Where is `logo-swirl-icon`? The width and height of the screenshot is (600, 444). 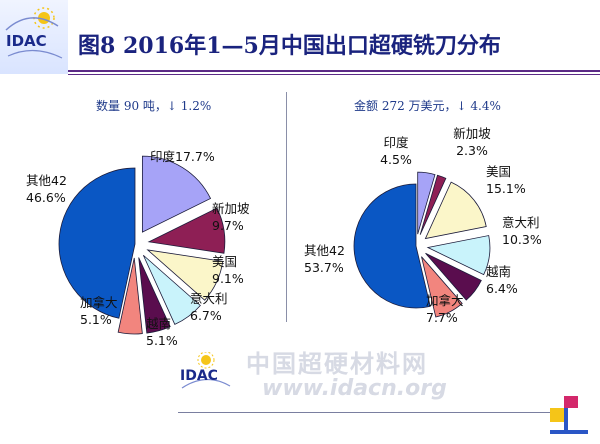 logo-swirl-icon is located at coordinates (34, 33).